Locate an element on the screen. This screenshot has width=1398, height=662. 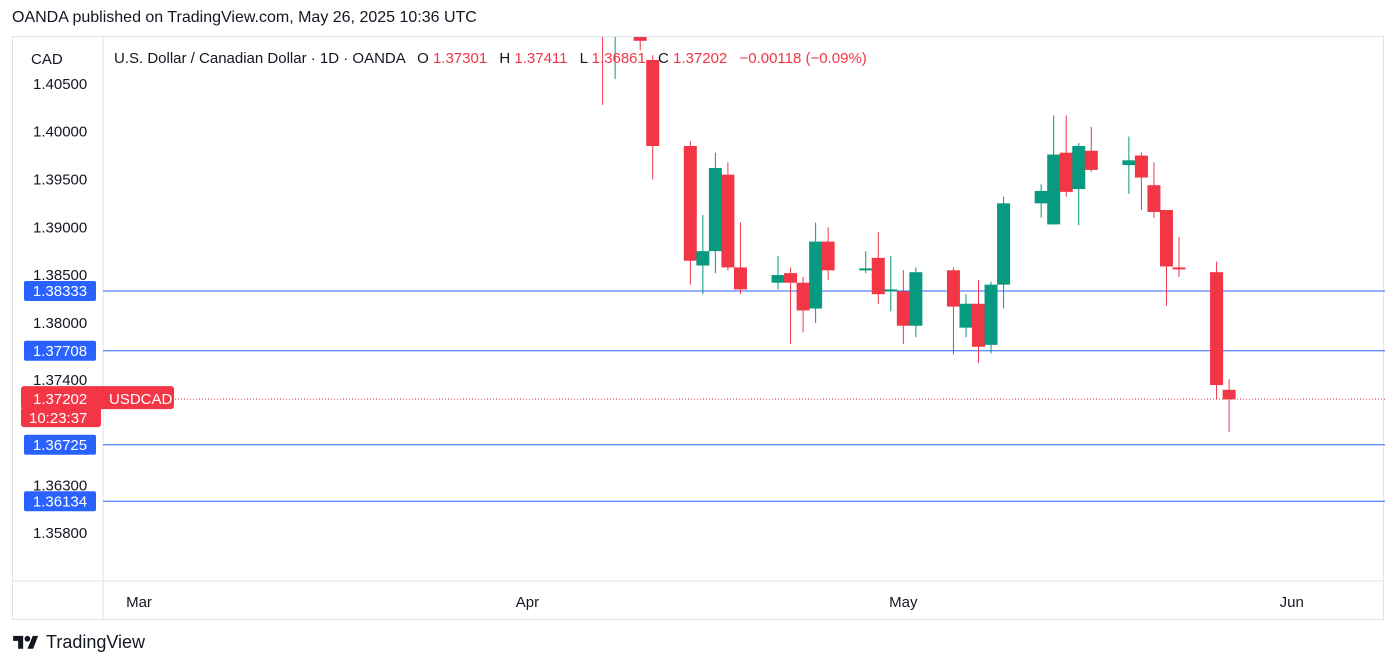
price-tick-label: 1.39000 is located at coordinates (60, 227).